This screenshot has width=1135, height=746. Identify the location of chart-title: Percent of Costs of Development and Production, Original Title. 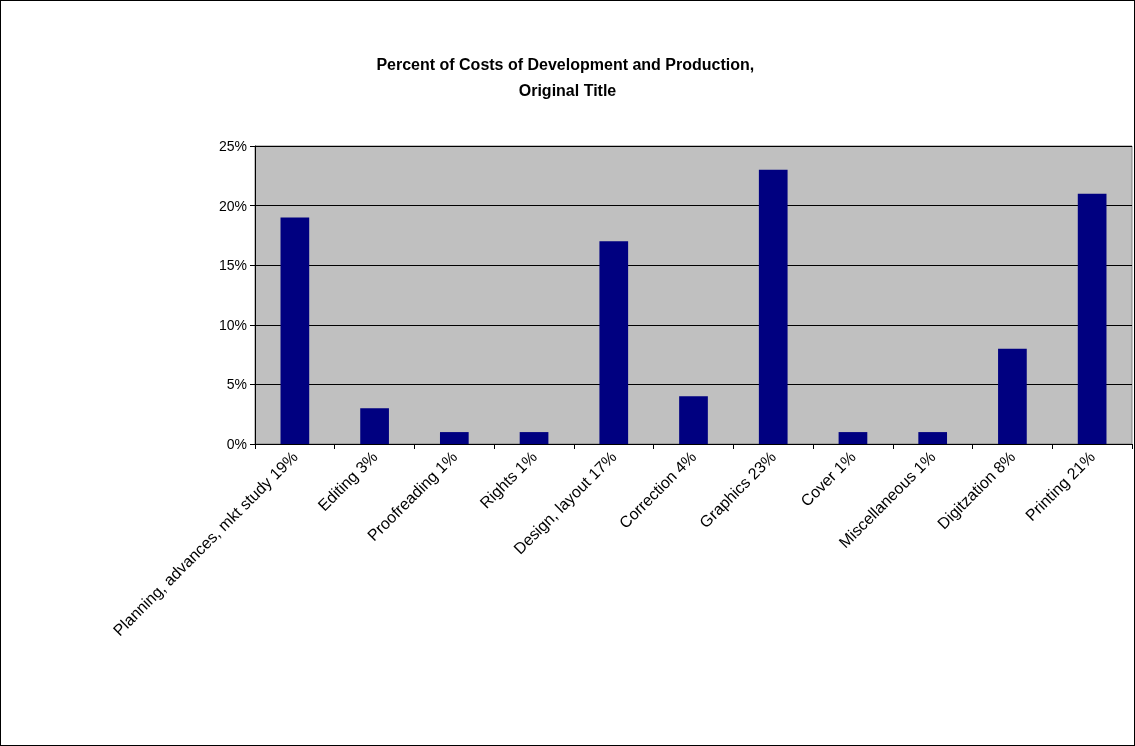
(567, 77).